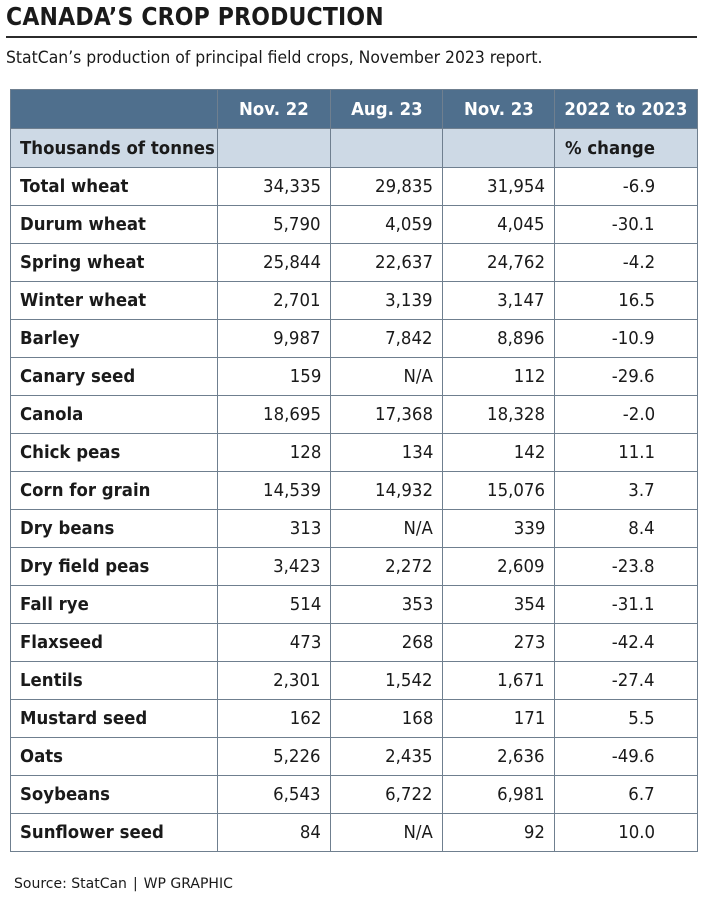  I want to click on cell-nov23-value: 142, so click(529, 452).